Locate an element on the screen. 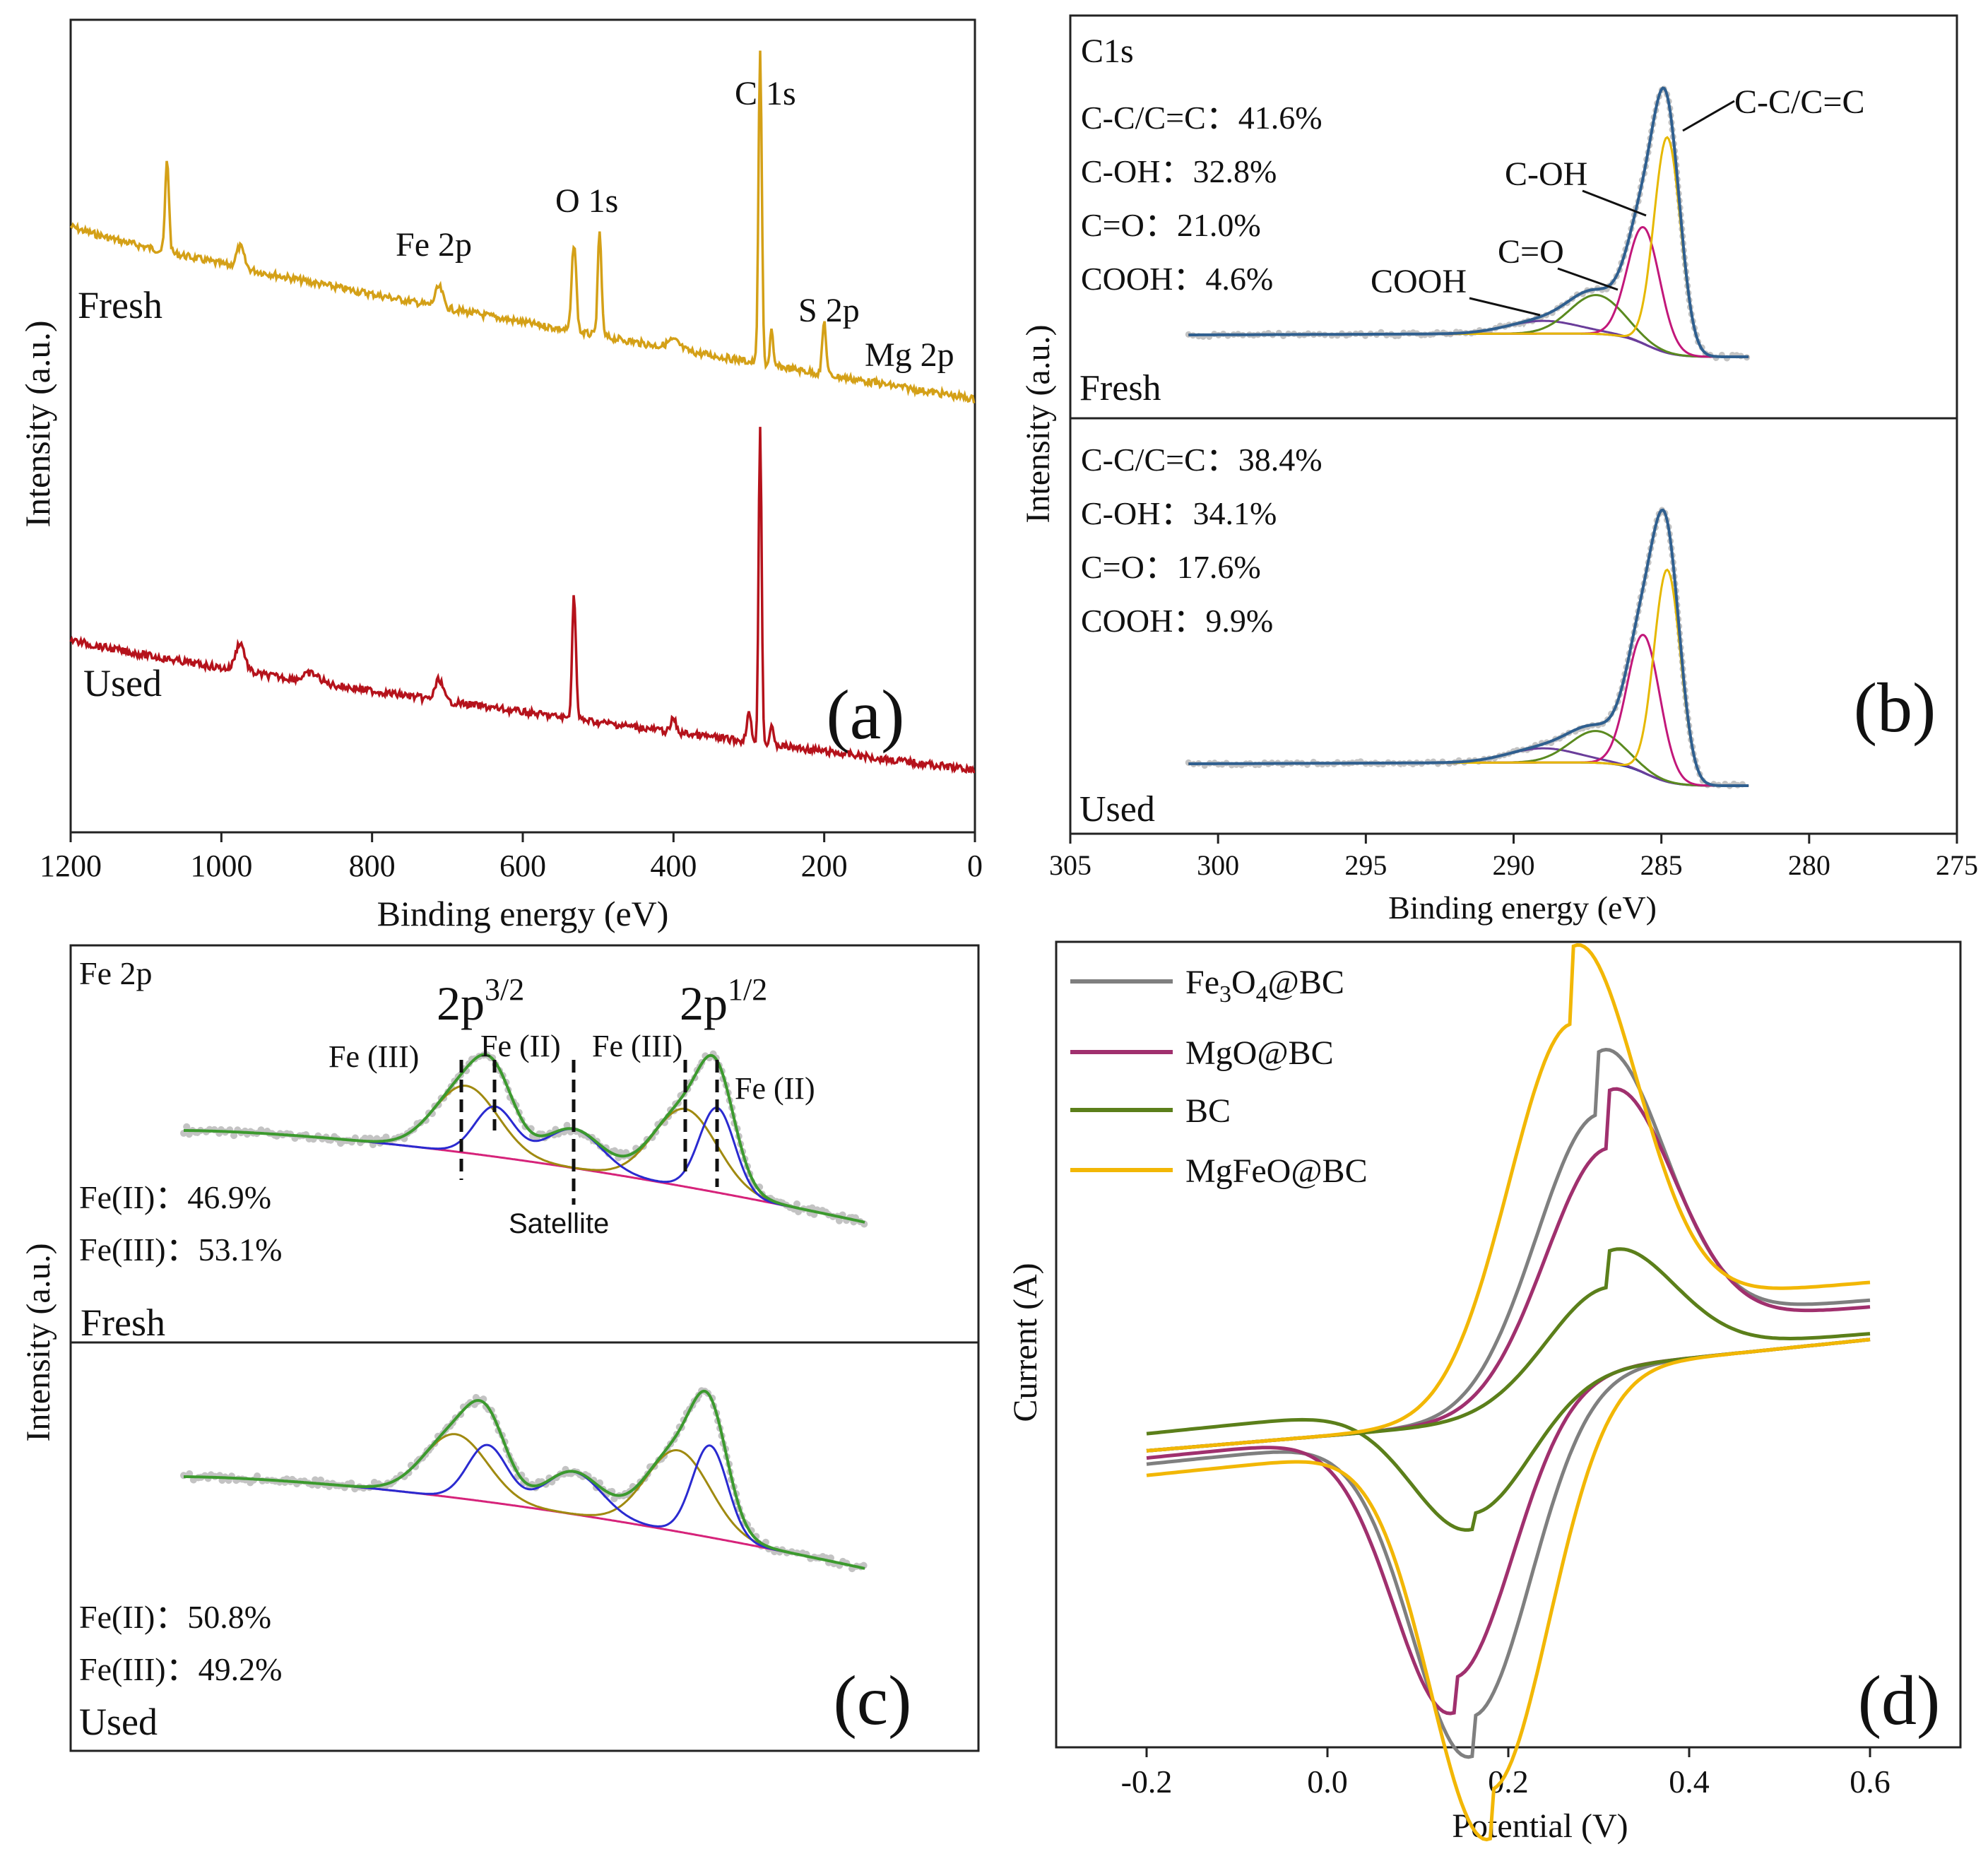 The image size is (1988, 1854). panel-a-fresh-label: Fresh is located at coordinates (120, 305).